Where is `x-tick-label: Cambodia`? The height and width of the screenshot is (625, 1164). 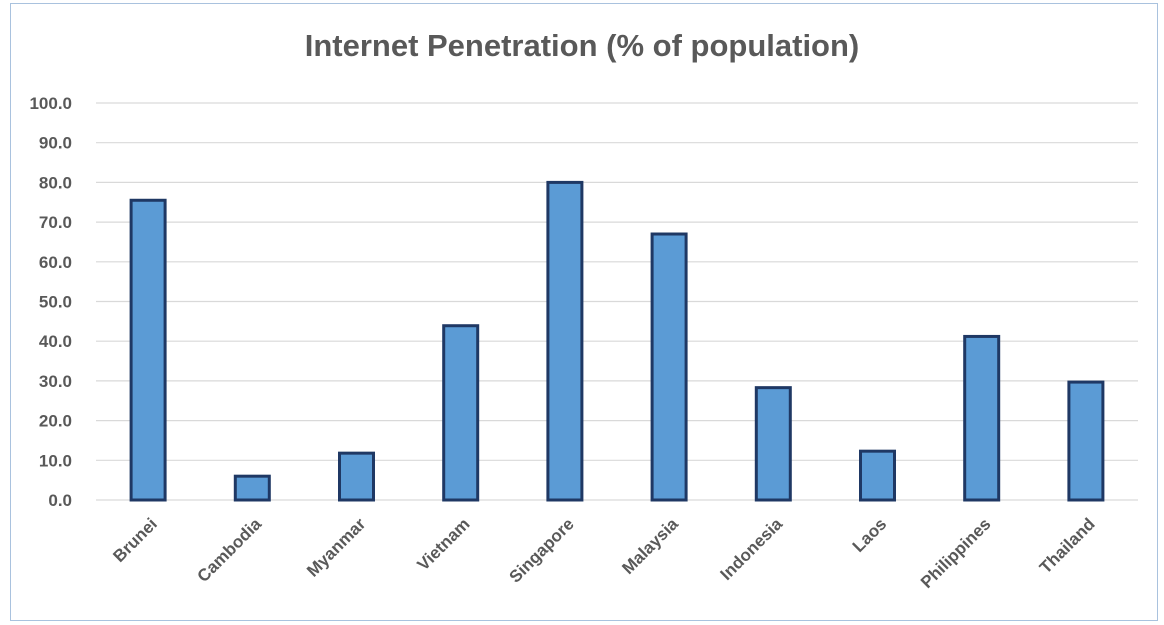 x-tick-label: Cambodia is located at coordinates (230, 550).